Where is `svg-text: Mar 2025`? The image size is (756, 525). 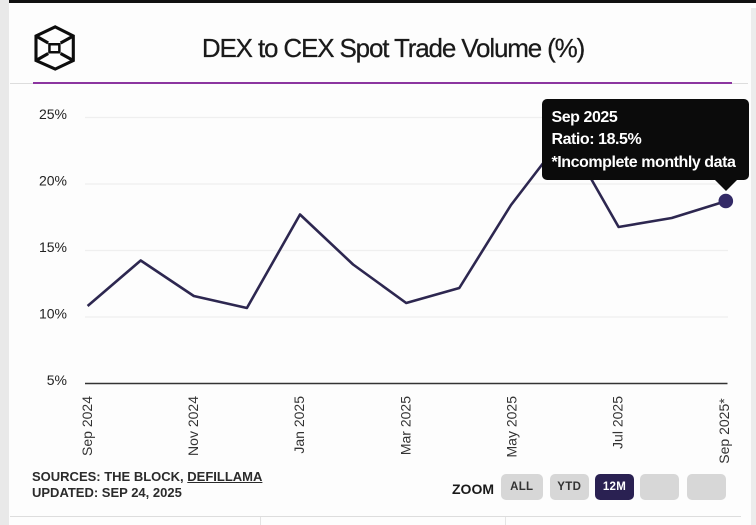 svg-text: Mar 2025 is located at coordinates (405, 425).